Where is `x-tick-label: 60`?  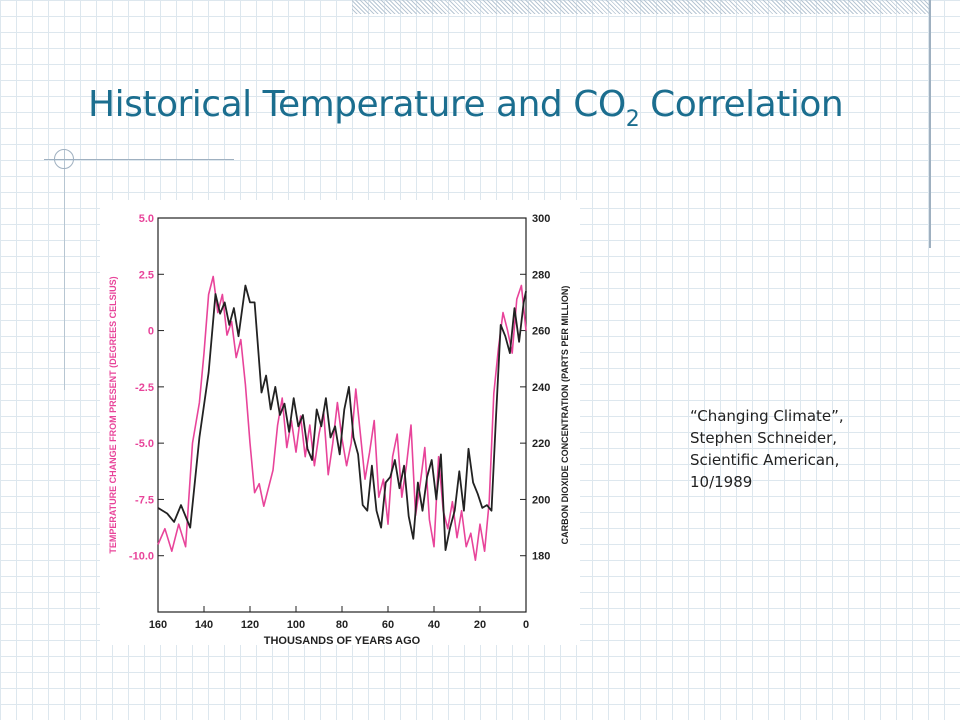 x-tick-label: 60 is located at coordinates (388, 625).